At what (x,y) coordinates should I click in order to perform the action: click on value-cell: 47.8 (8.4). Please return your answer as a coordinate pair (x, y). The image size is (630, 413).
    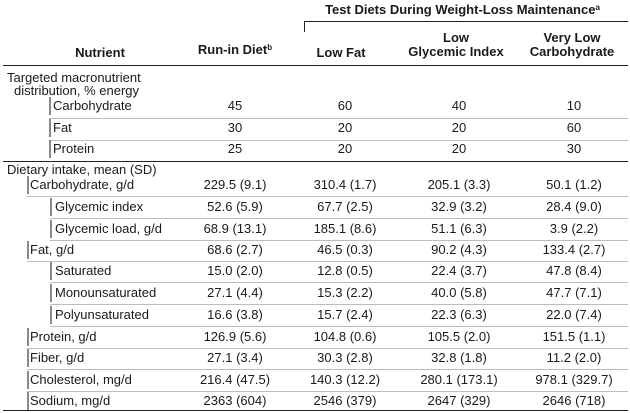
    Looking at the image, I should click on (574, 270).